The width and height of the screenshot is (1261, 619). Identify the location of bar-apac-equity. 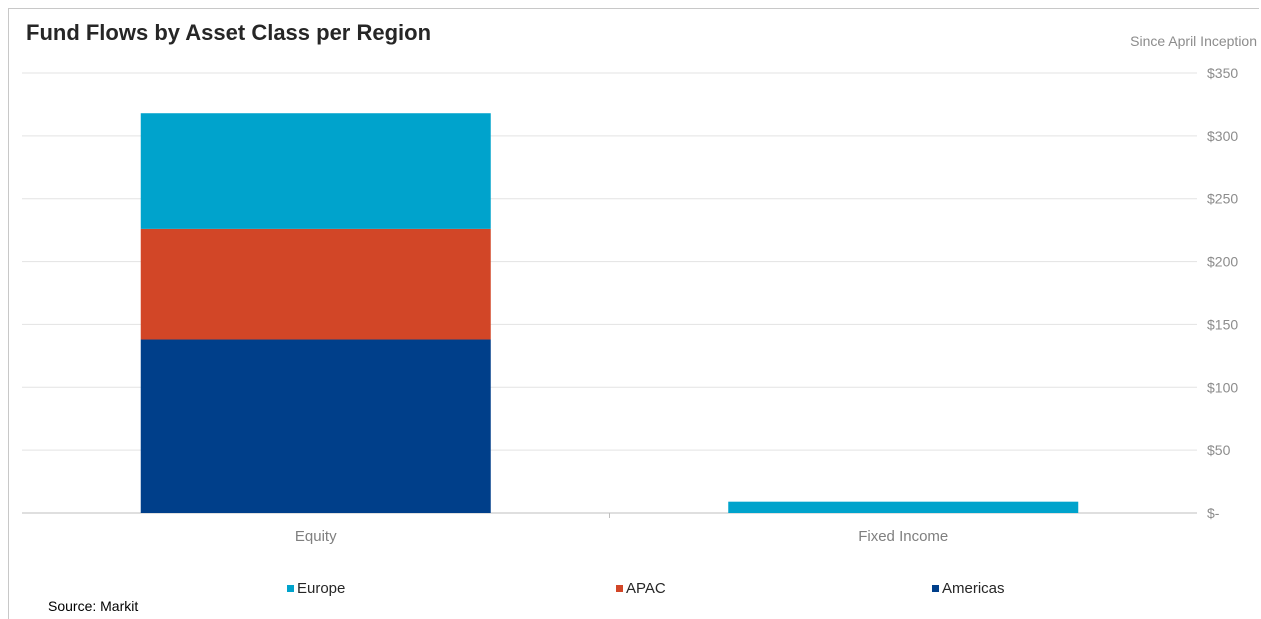
(315, 284).